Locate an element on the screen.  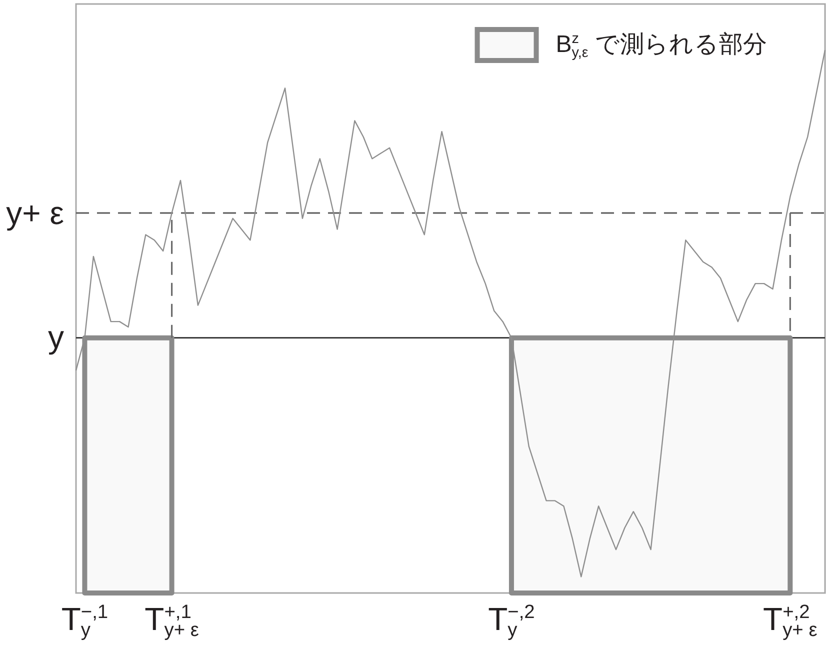
legend-label: B$^{z}$$_{y,ε}$ で測られる部分 is located at coordinates (661, 45).